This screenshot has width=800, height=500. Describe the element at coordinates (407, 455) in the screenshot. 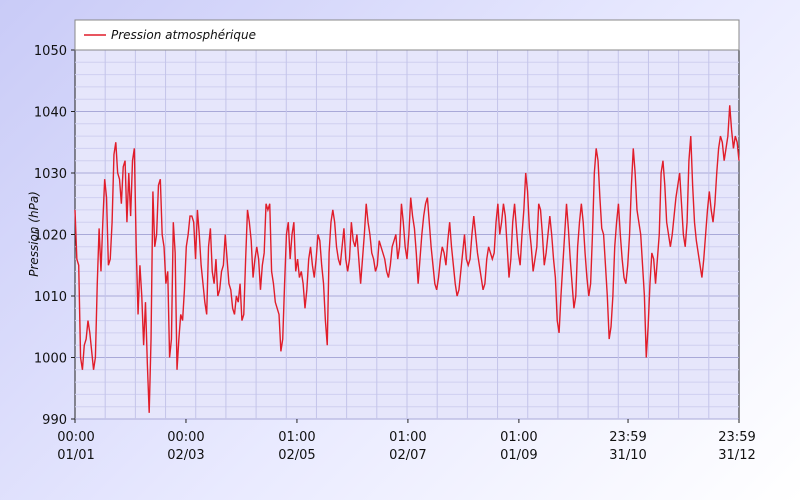

I see `x-tick-label-date: 02/07` at that location.